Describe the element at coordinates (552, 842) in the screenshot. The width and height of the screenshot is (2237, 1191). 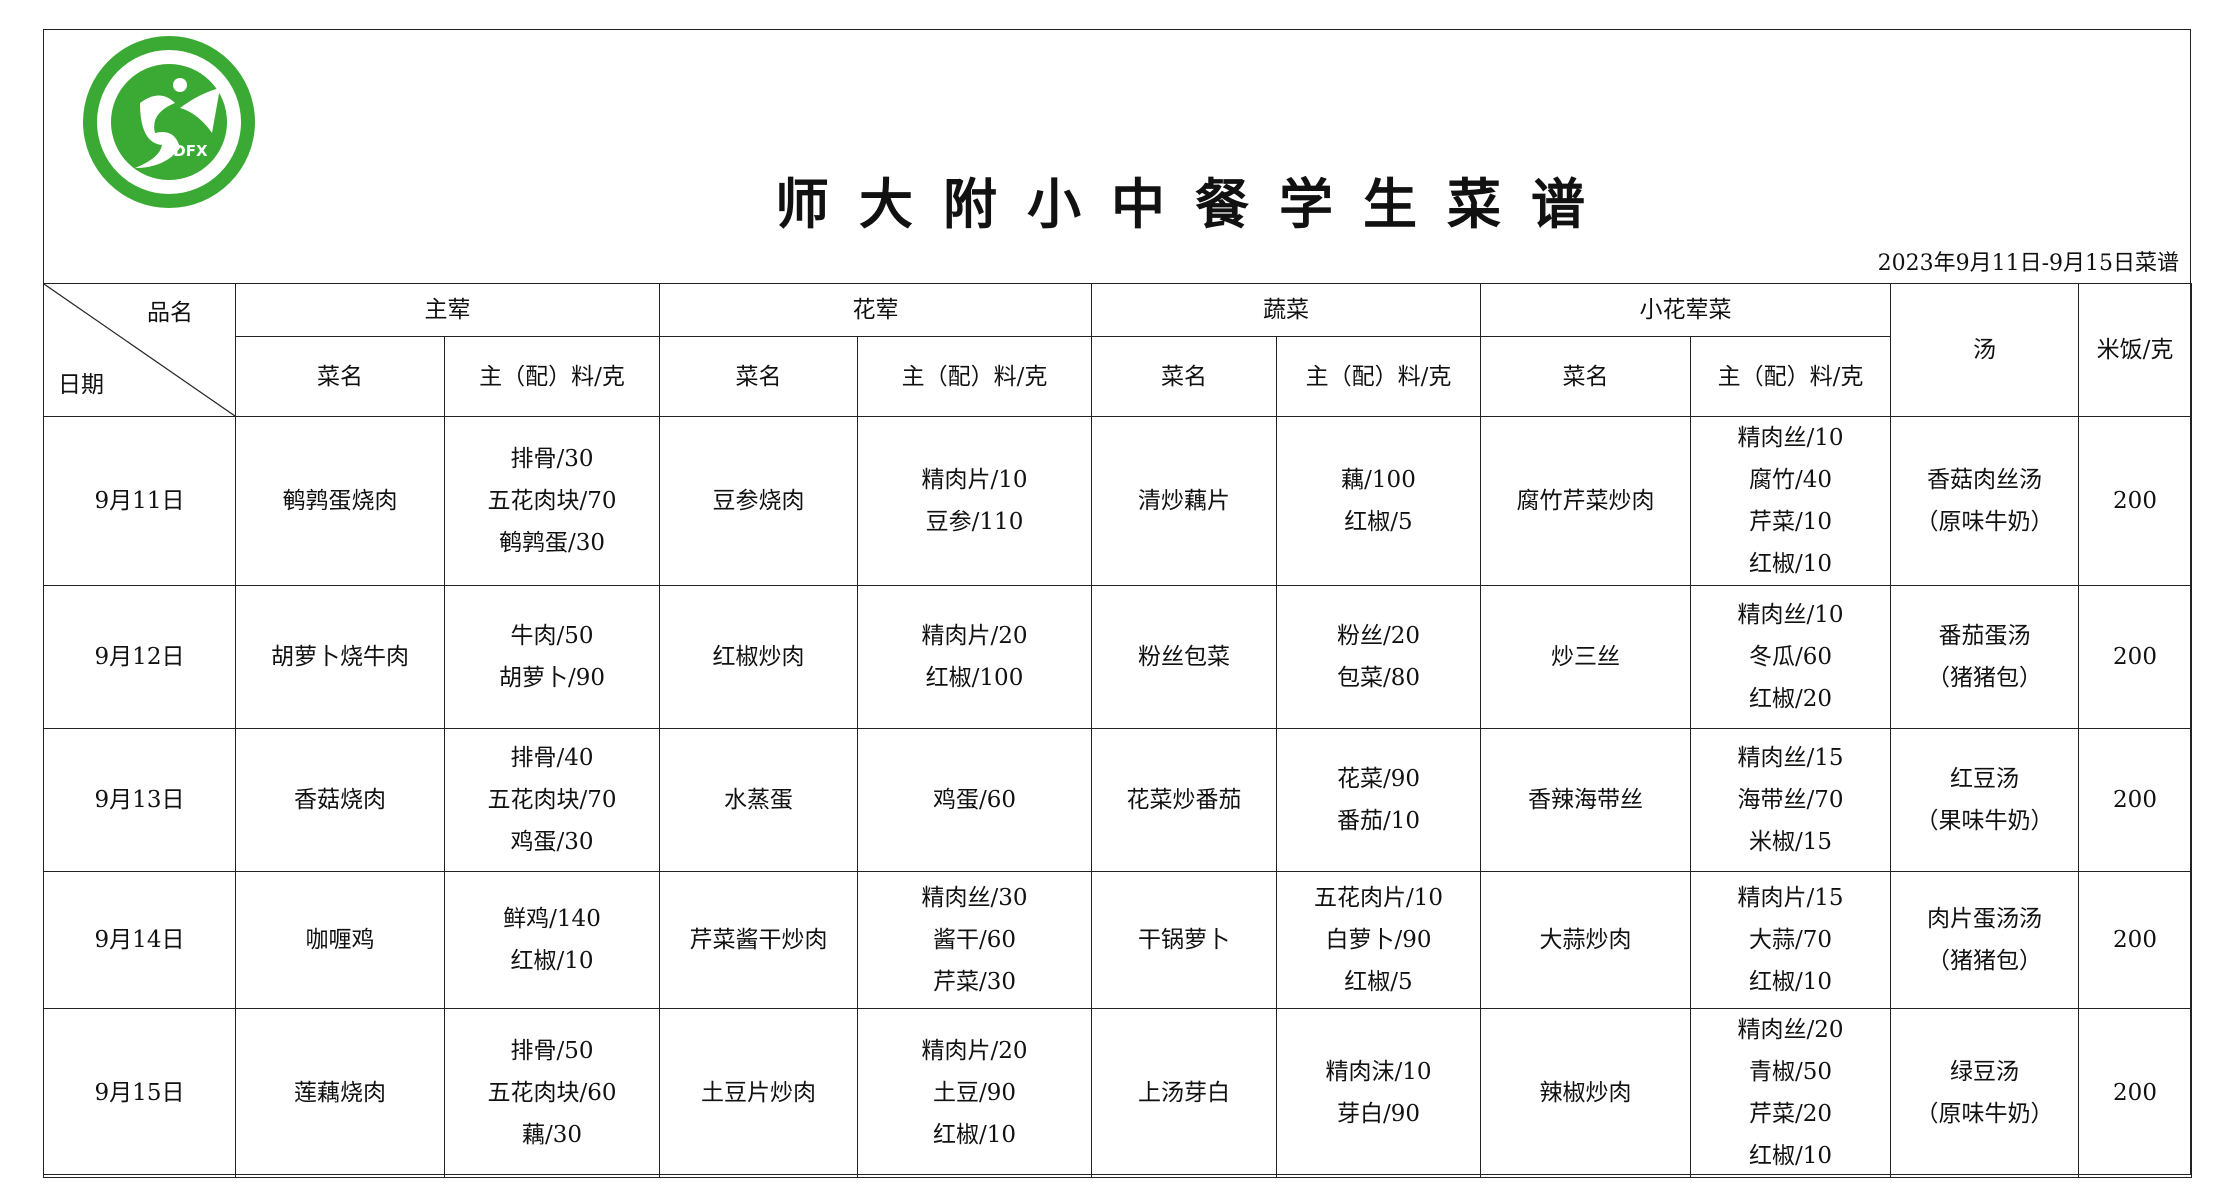
I see `ingredient-line: 鸡蛋/30` at that location.